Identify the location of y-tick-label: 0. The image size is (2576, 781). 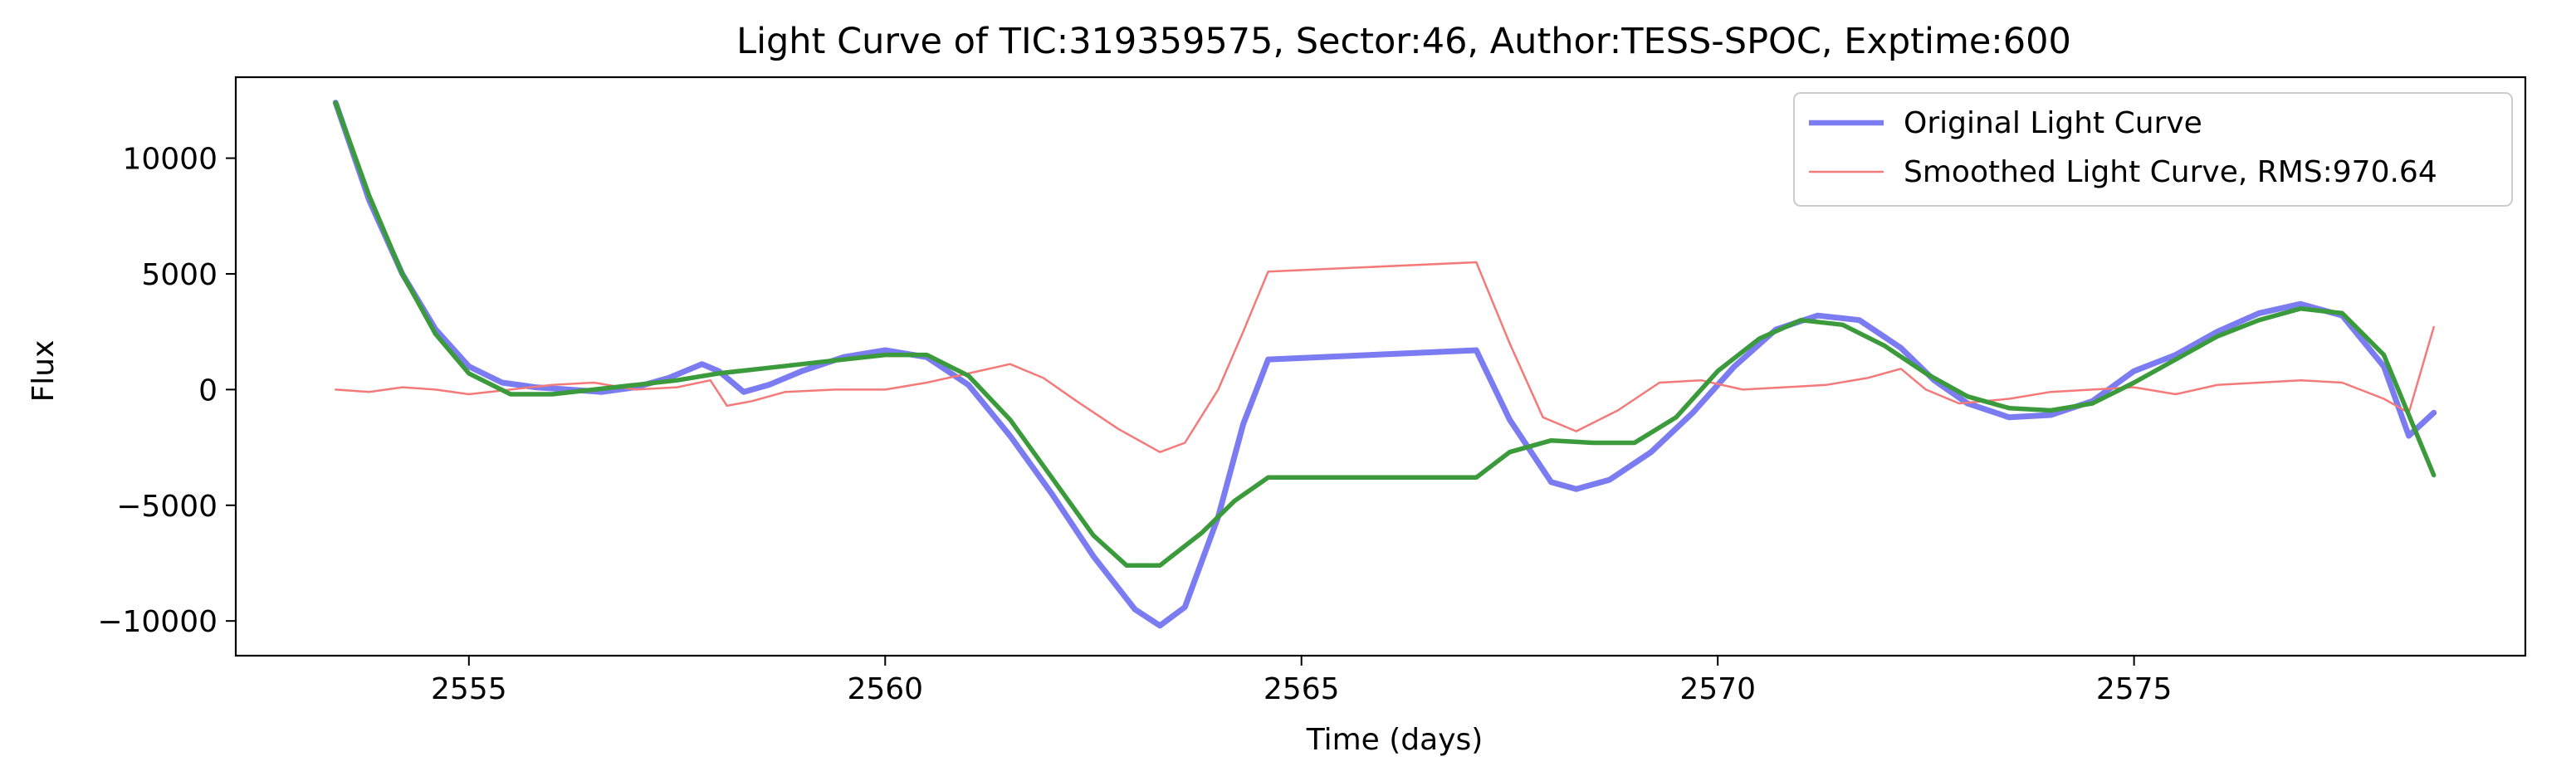
(208, 390).